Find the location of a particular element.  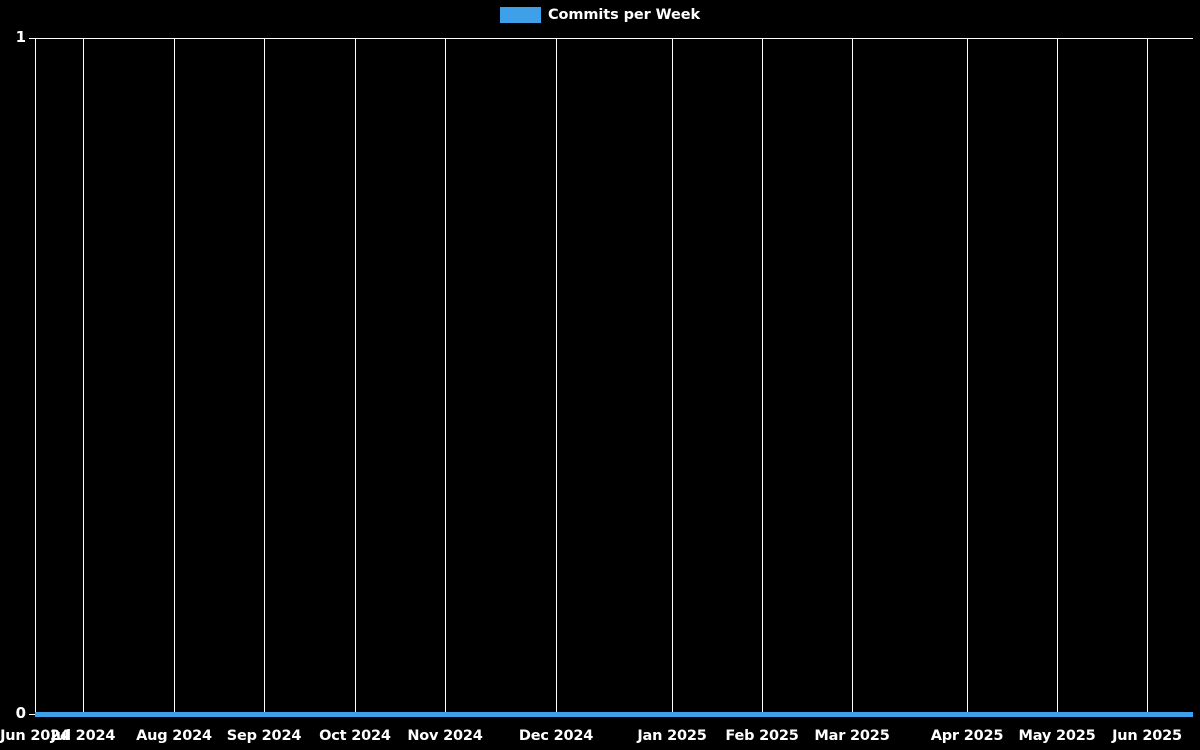

x-axis-label-7: Jan 2025 is located at coordinates (672, 736).